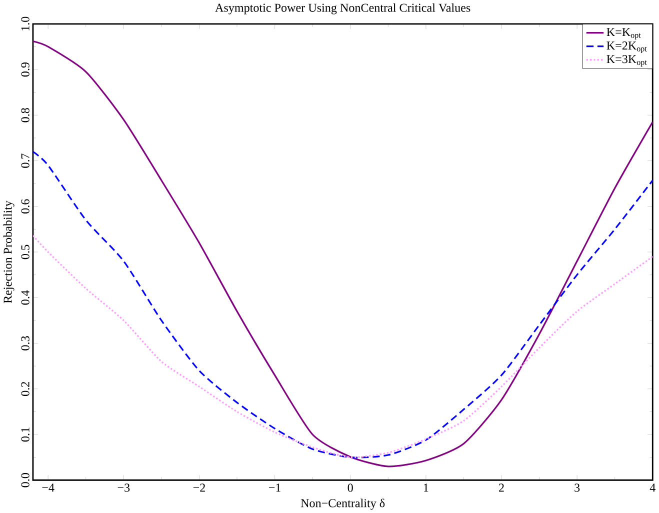  I want to click on x-tick-label: 0, so click(350, 488).